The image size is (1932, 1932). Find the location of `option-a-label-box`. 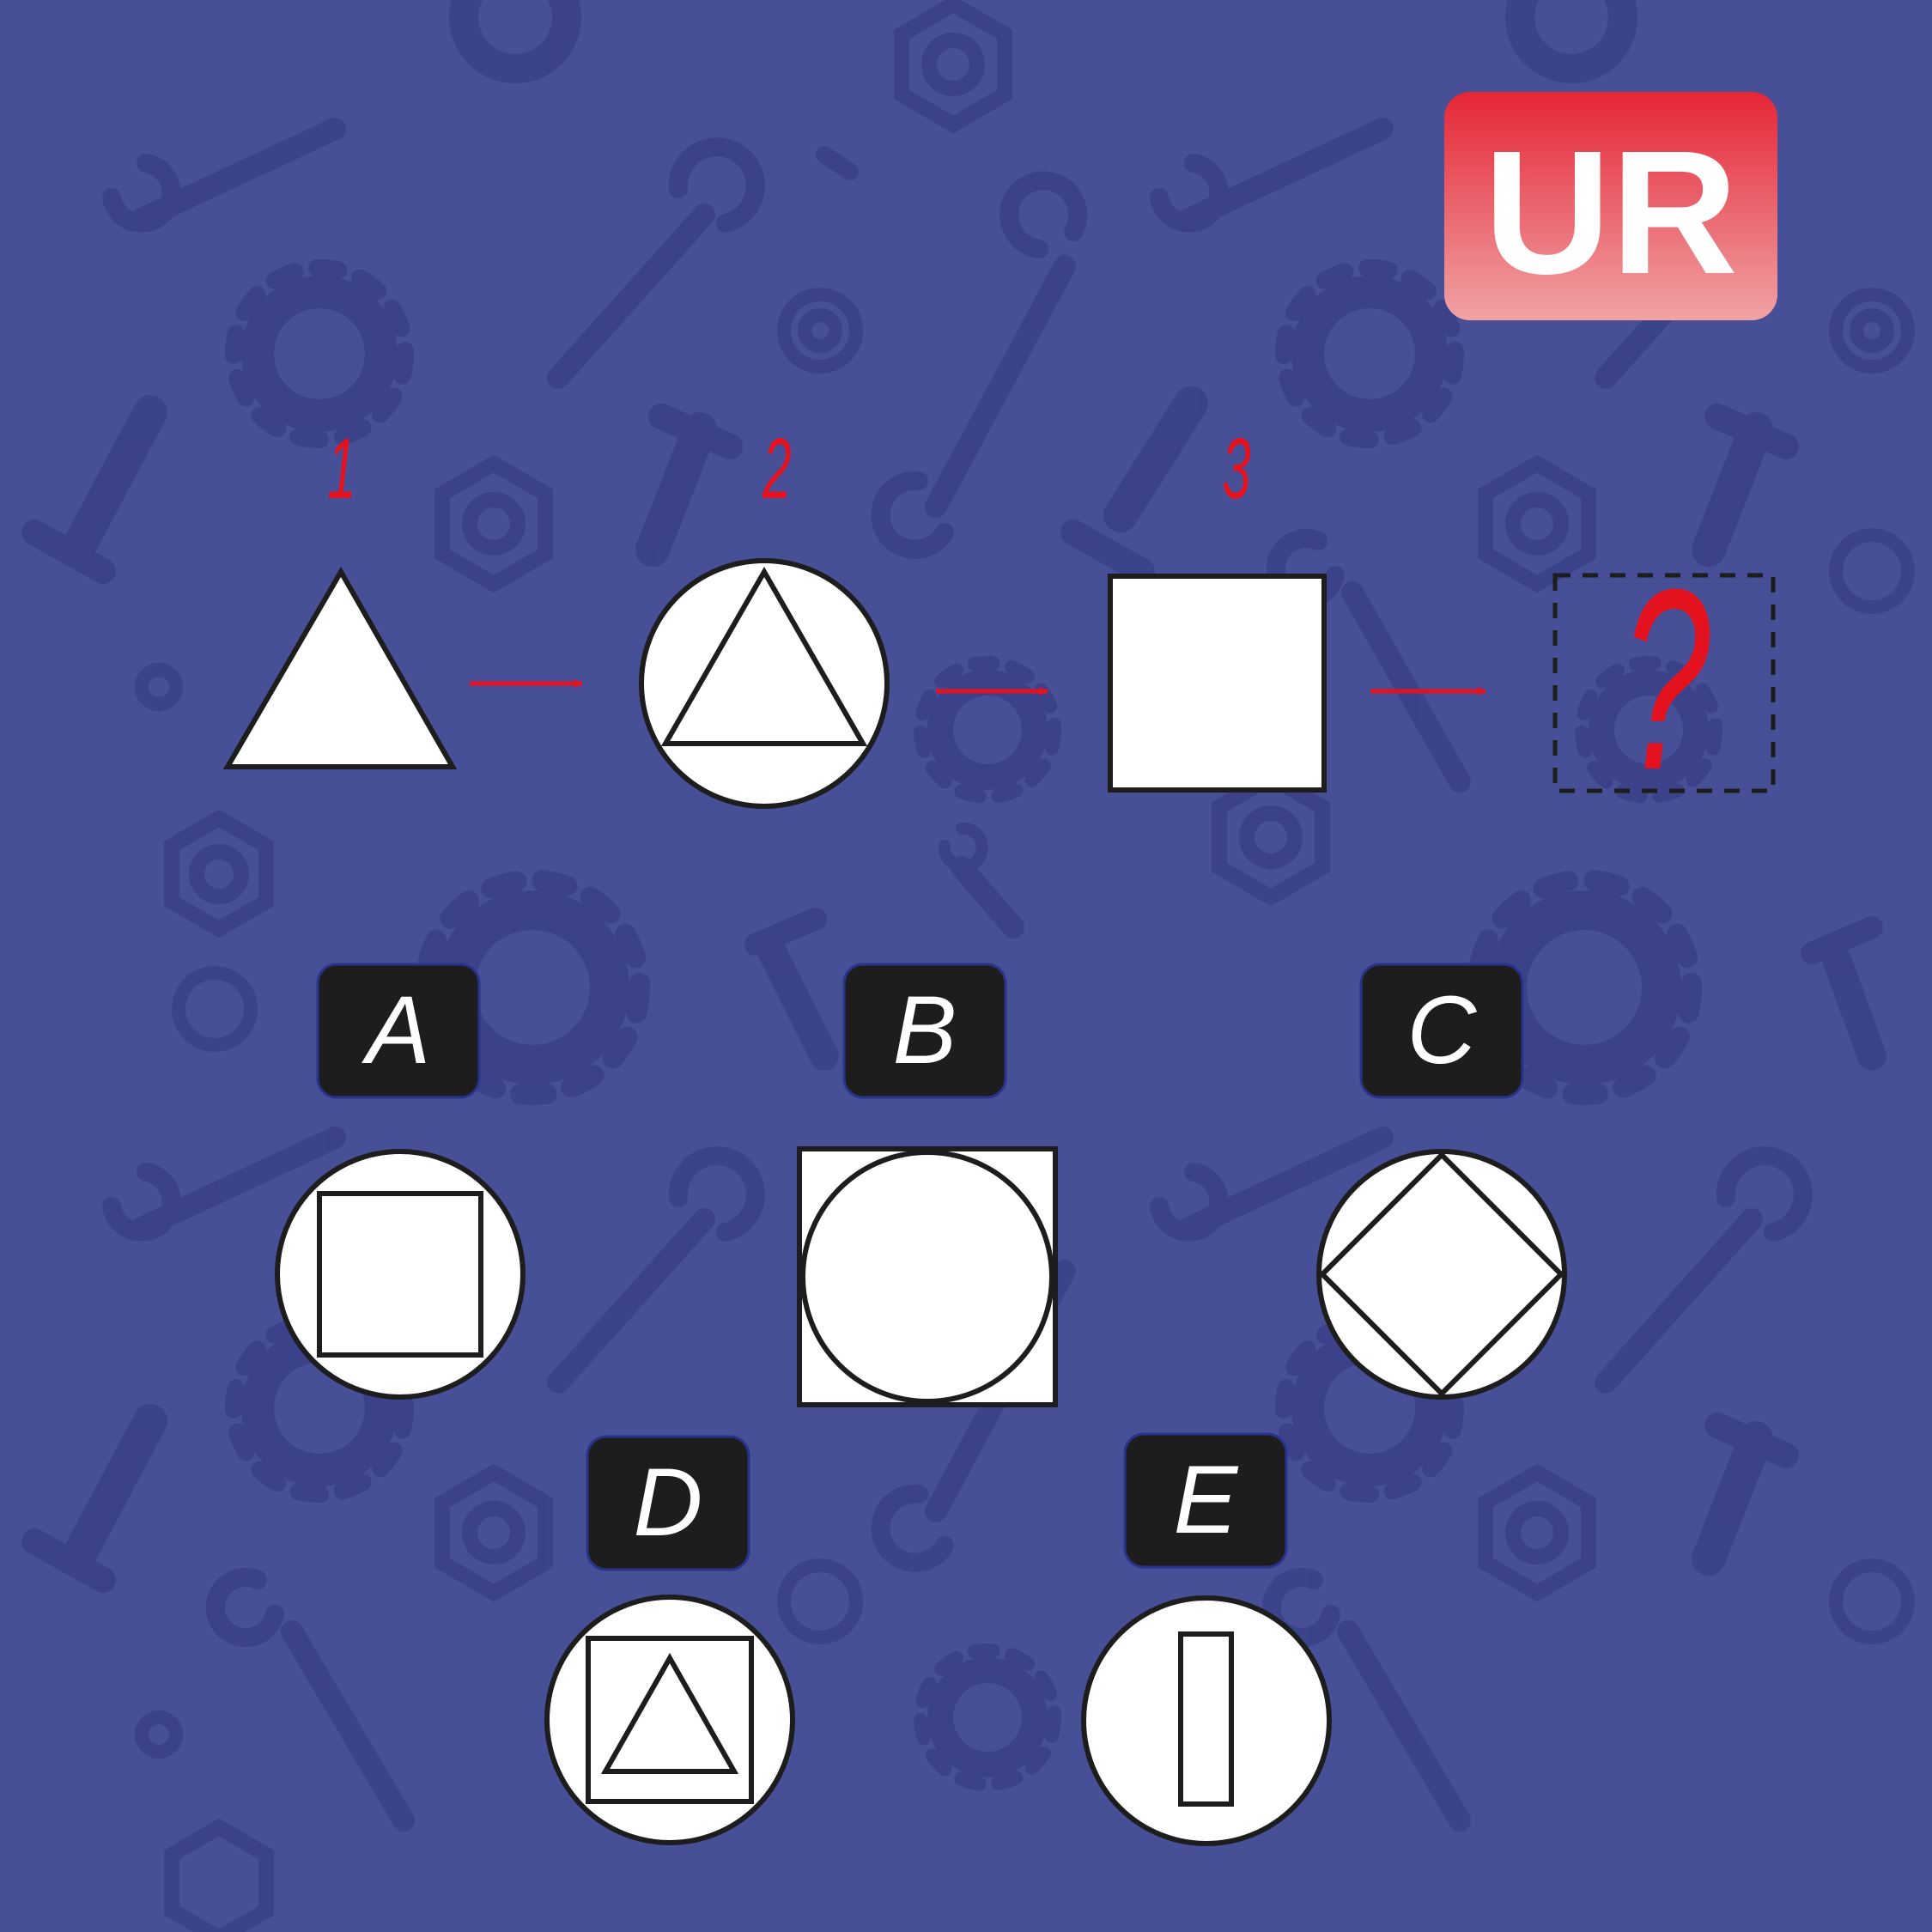

option-a-label-box is located at coordinates (399, 1031).